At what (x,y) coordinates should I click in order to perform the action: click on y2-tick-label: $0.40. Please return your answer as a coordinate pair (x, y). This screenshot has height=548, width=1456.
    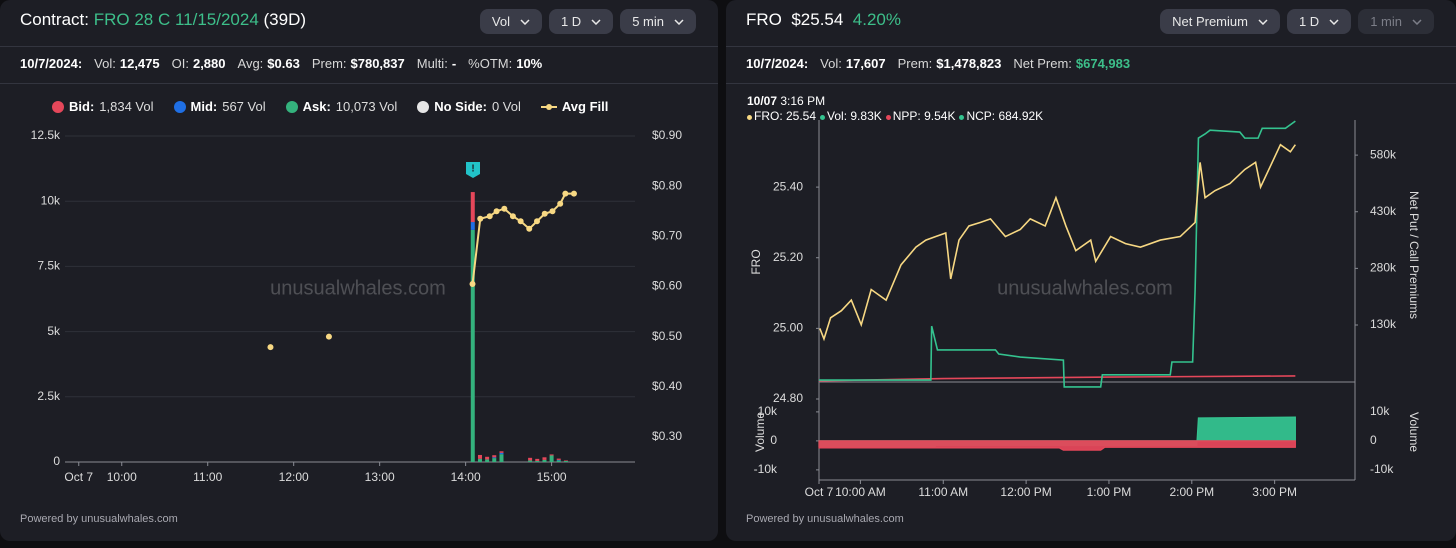
    Looking at the image, I should click on (667, 386).